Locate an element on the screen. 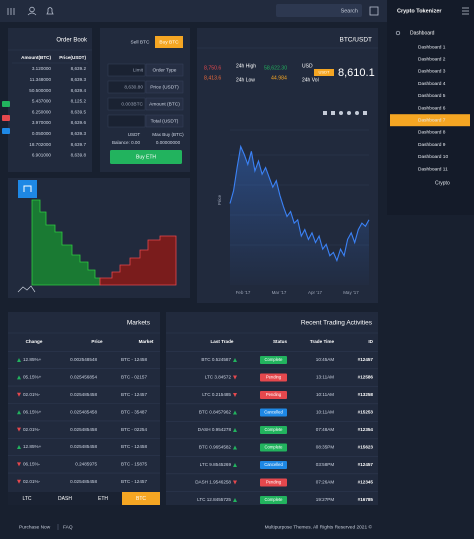 The width and height of the screenshot is (474, 539). stat-label: USD is located at coordinates (307, 66).